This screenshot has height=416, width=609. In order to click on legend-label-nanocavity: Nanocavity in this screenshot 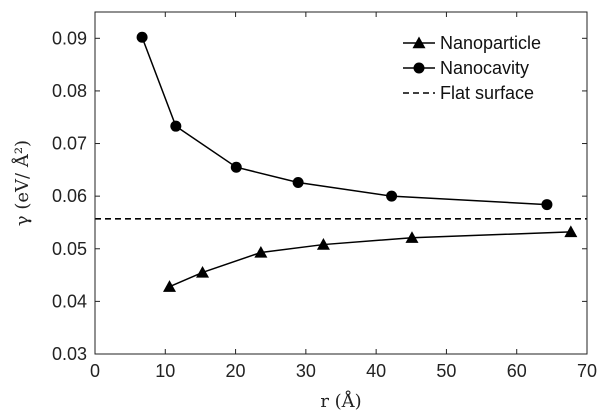, I will do `click(484, 68)`.